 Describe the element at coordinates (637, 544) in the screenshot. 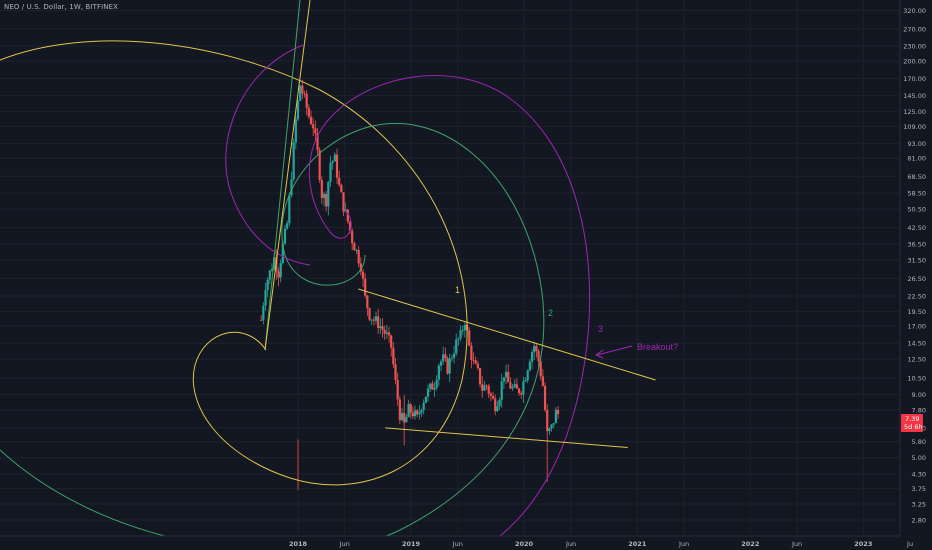

I see `time-tick-label: 2021` at that location.